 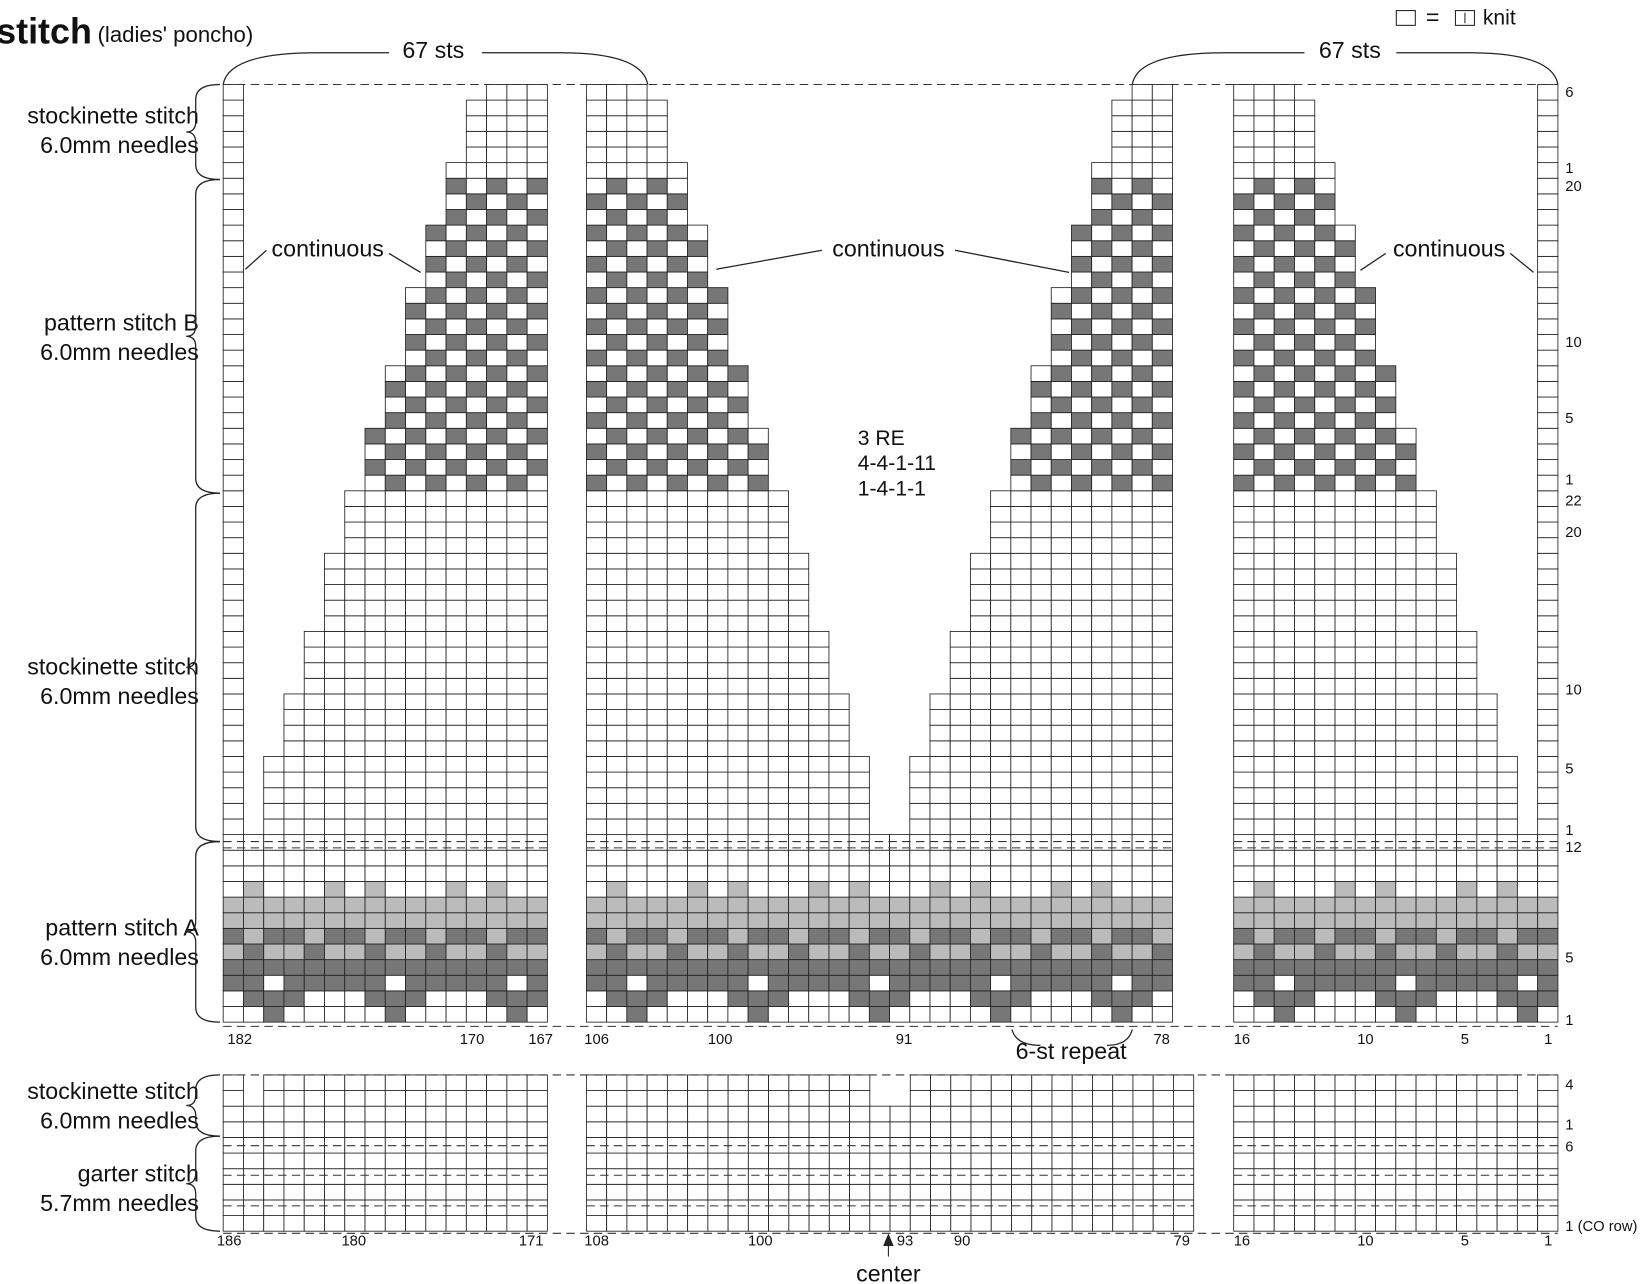 I want to click on center-note: 4-4-1-11, so click(x=897, y=463).